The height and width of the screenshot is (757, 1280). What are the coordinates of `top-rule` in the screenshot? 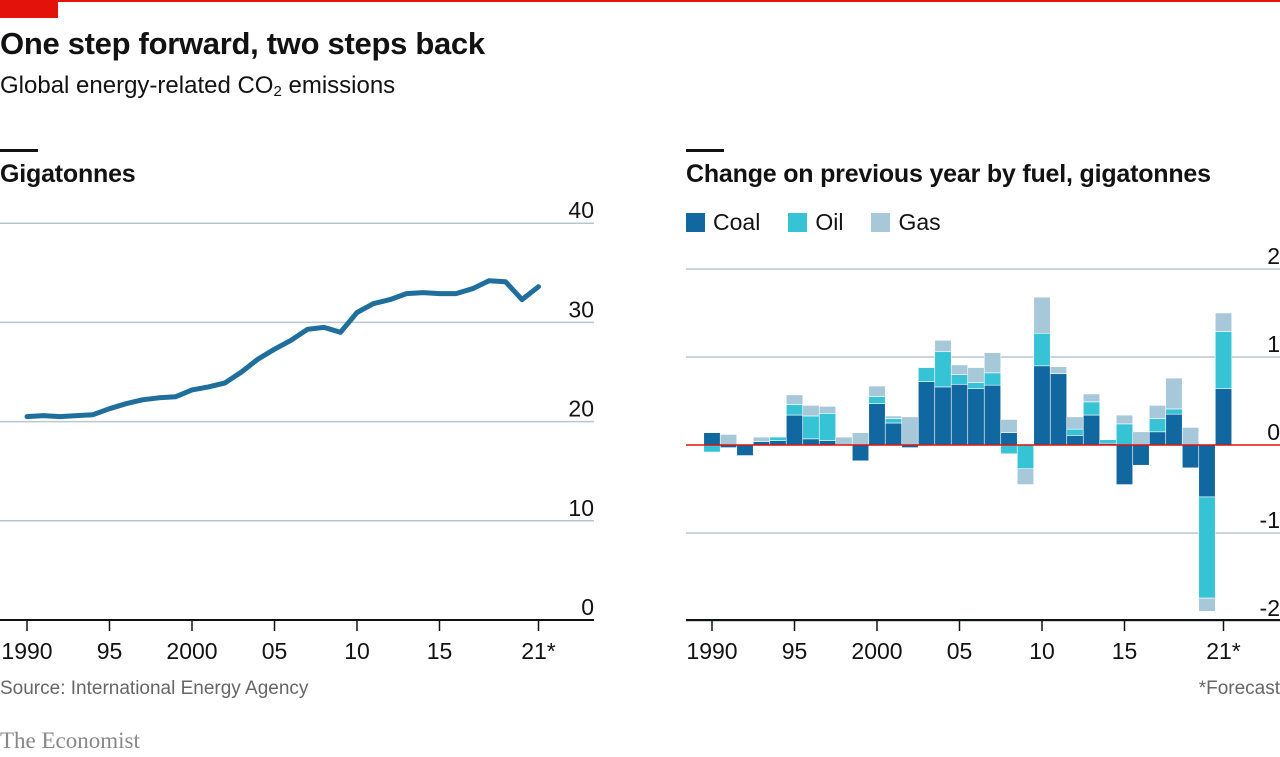 It's located at (640, 1).